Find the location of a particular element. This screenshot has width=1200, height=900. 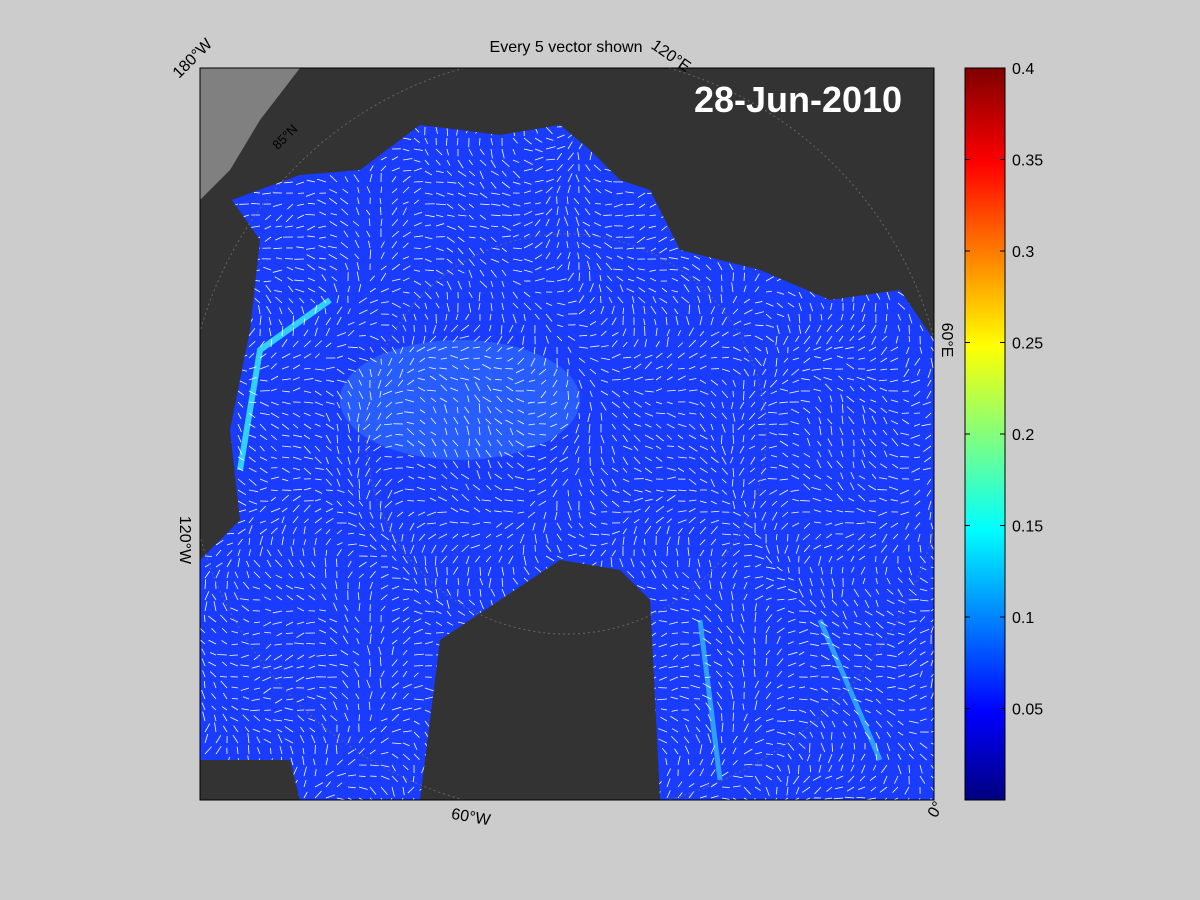

ocean-fast is located at coordinates (460, 400).